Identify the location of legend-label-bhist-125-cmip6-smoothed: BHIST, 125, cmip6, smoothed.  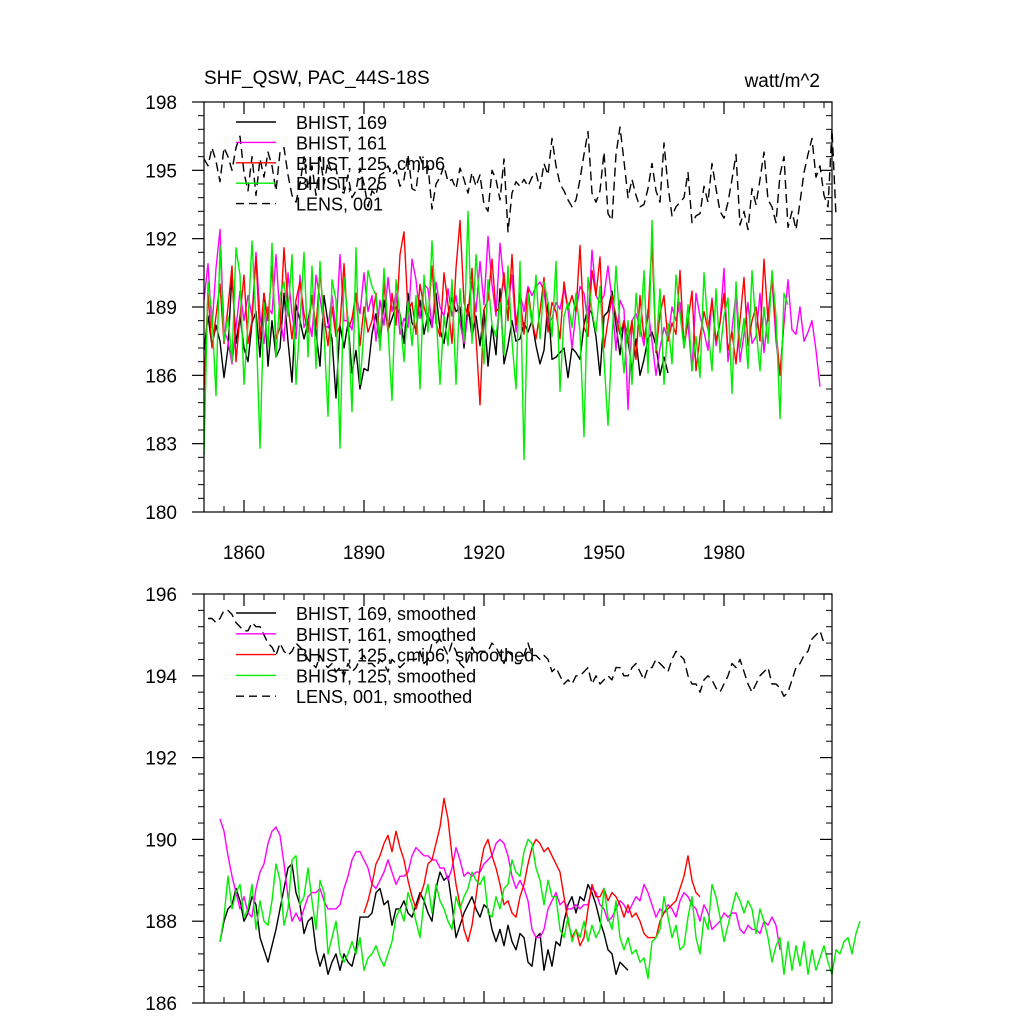
(415, 656).